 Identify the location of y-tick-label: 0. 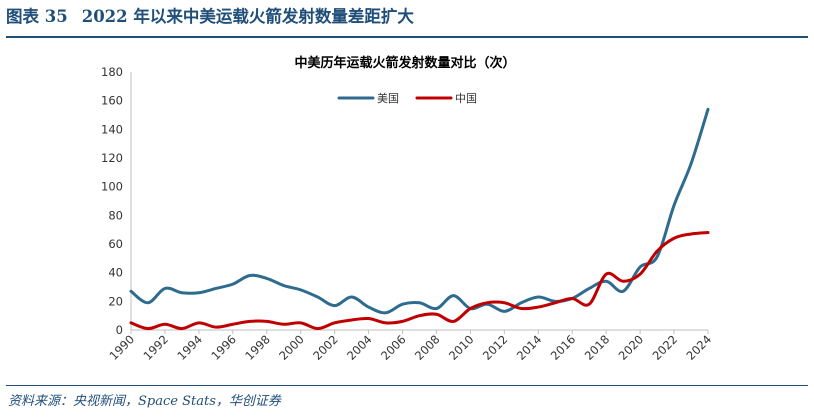
(119, 330).